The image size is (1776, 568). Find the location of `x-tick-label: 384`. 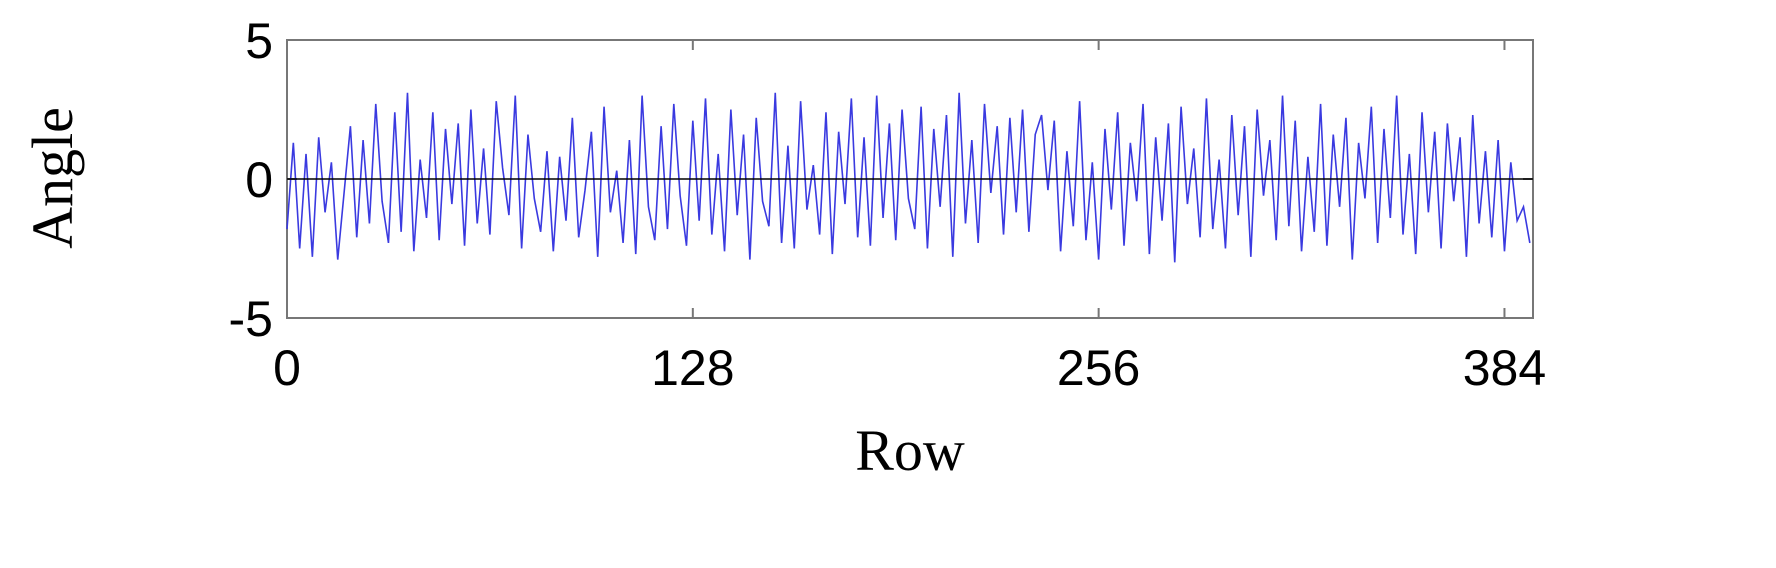

x-tick-label: 384 is located at coordinates (1504, 368).